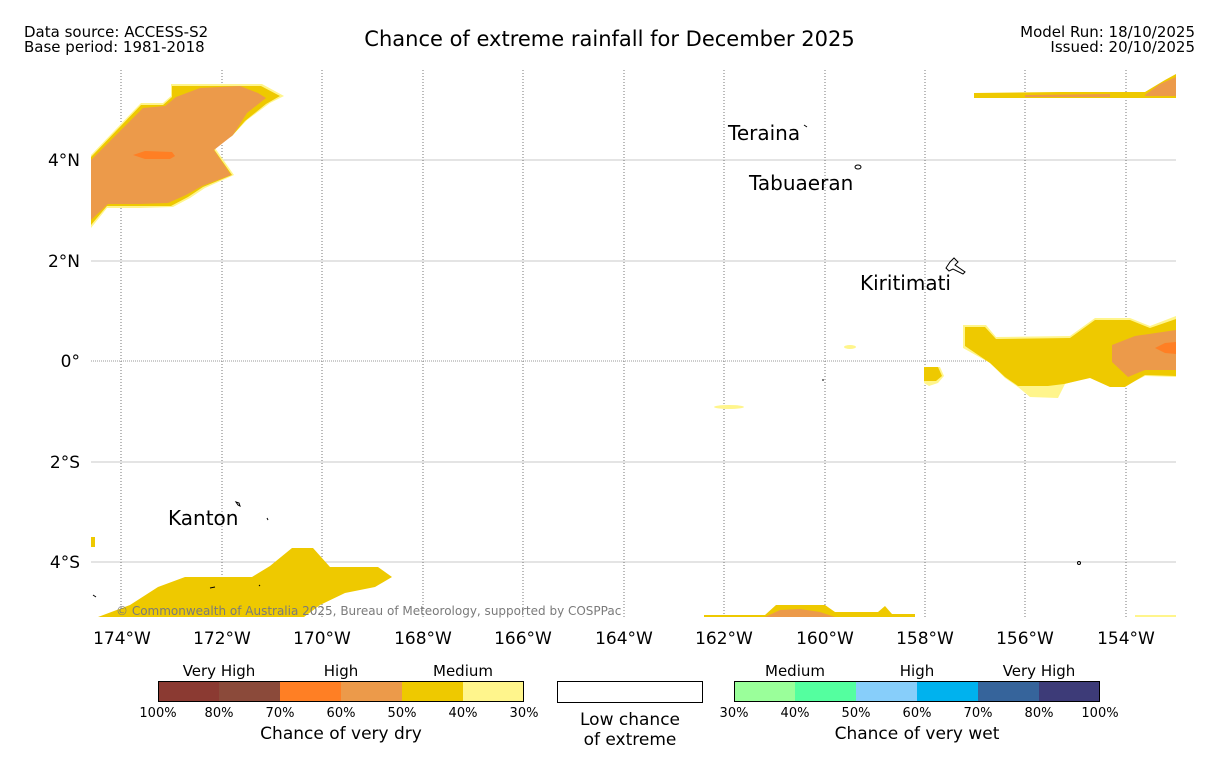 This screenshot has width=1219, height=758. Describe the element at coordinates (825, 639) in the screenshot. I see `lon-label: 160°W` at that location.